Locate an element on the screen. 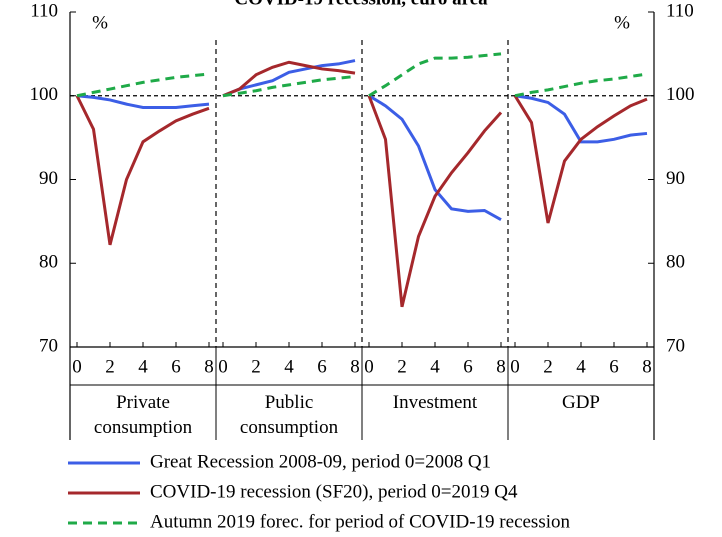  y-tick-label: 70 is located at coordinates (48, 345).